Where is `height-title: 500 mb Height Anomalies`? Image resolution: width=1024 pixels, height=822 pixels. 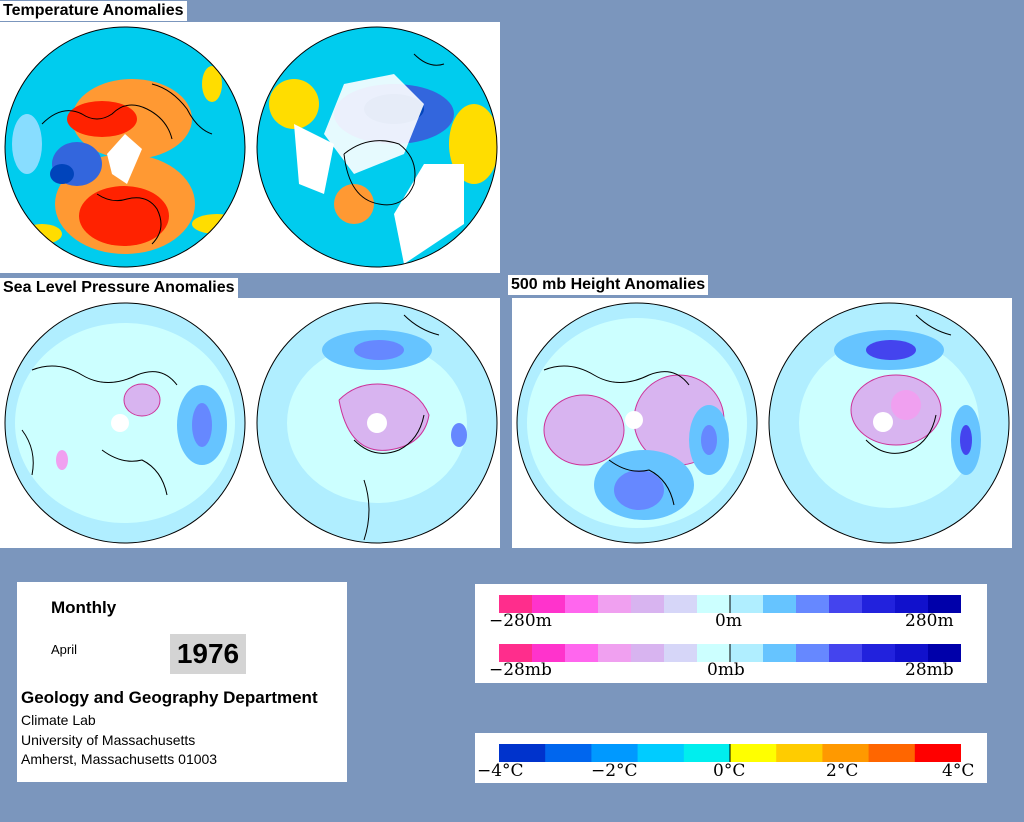 height-title: 500 mb Height Anomalies is located at coordinates (608, 285).